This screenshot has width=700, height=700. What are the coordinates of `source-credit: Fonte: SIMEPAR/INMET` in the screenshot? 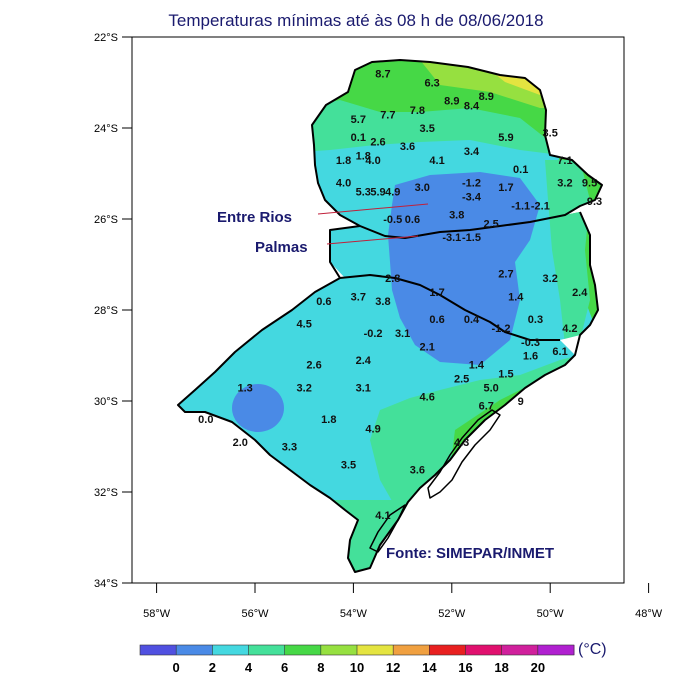 It's located at (470, 553).